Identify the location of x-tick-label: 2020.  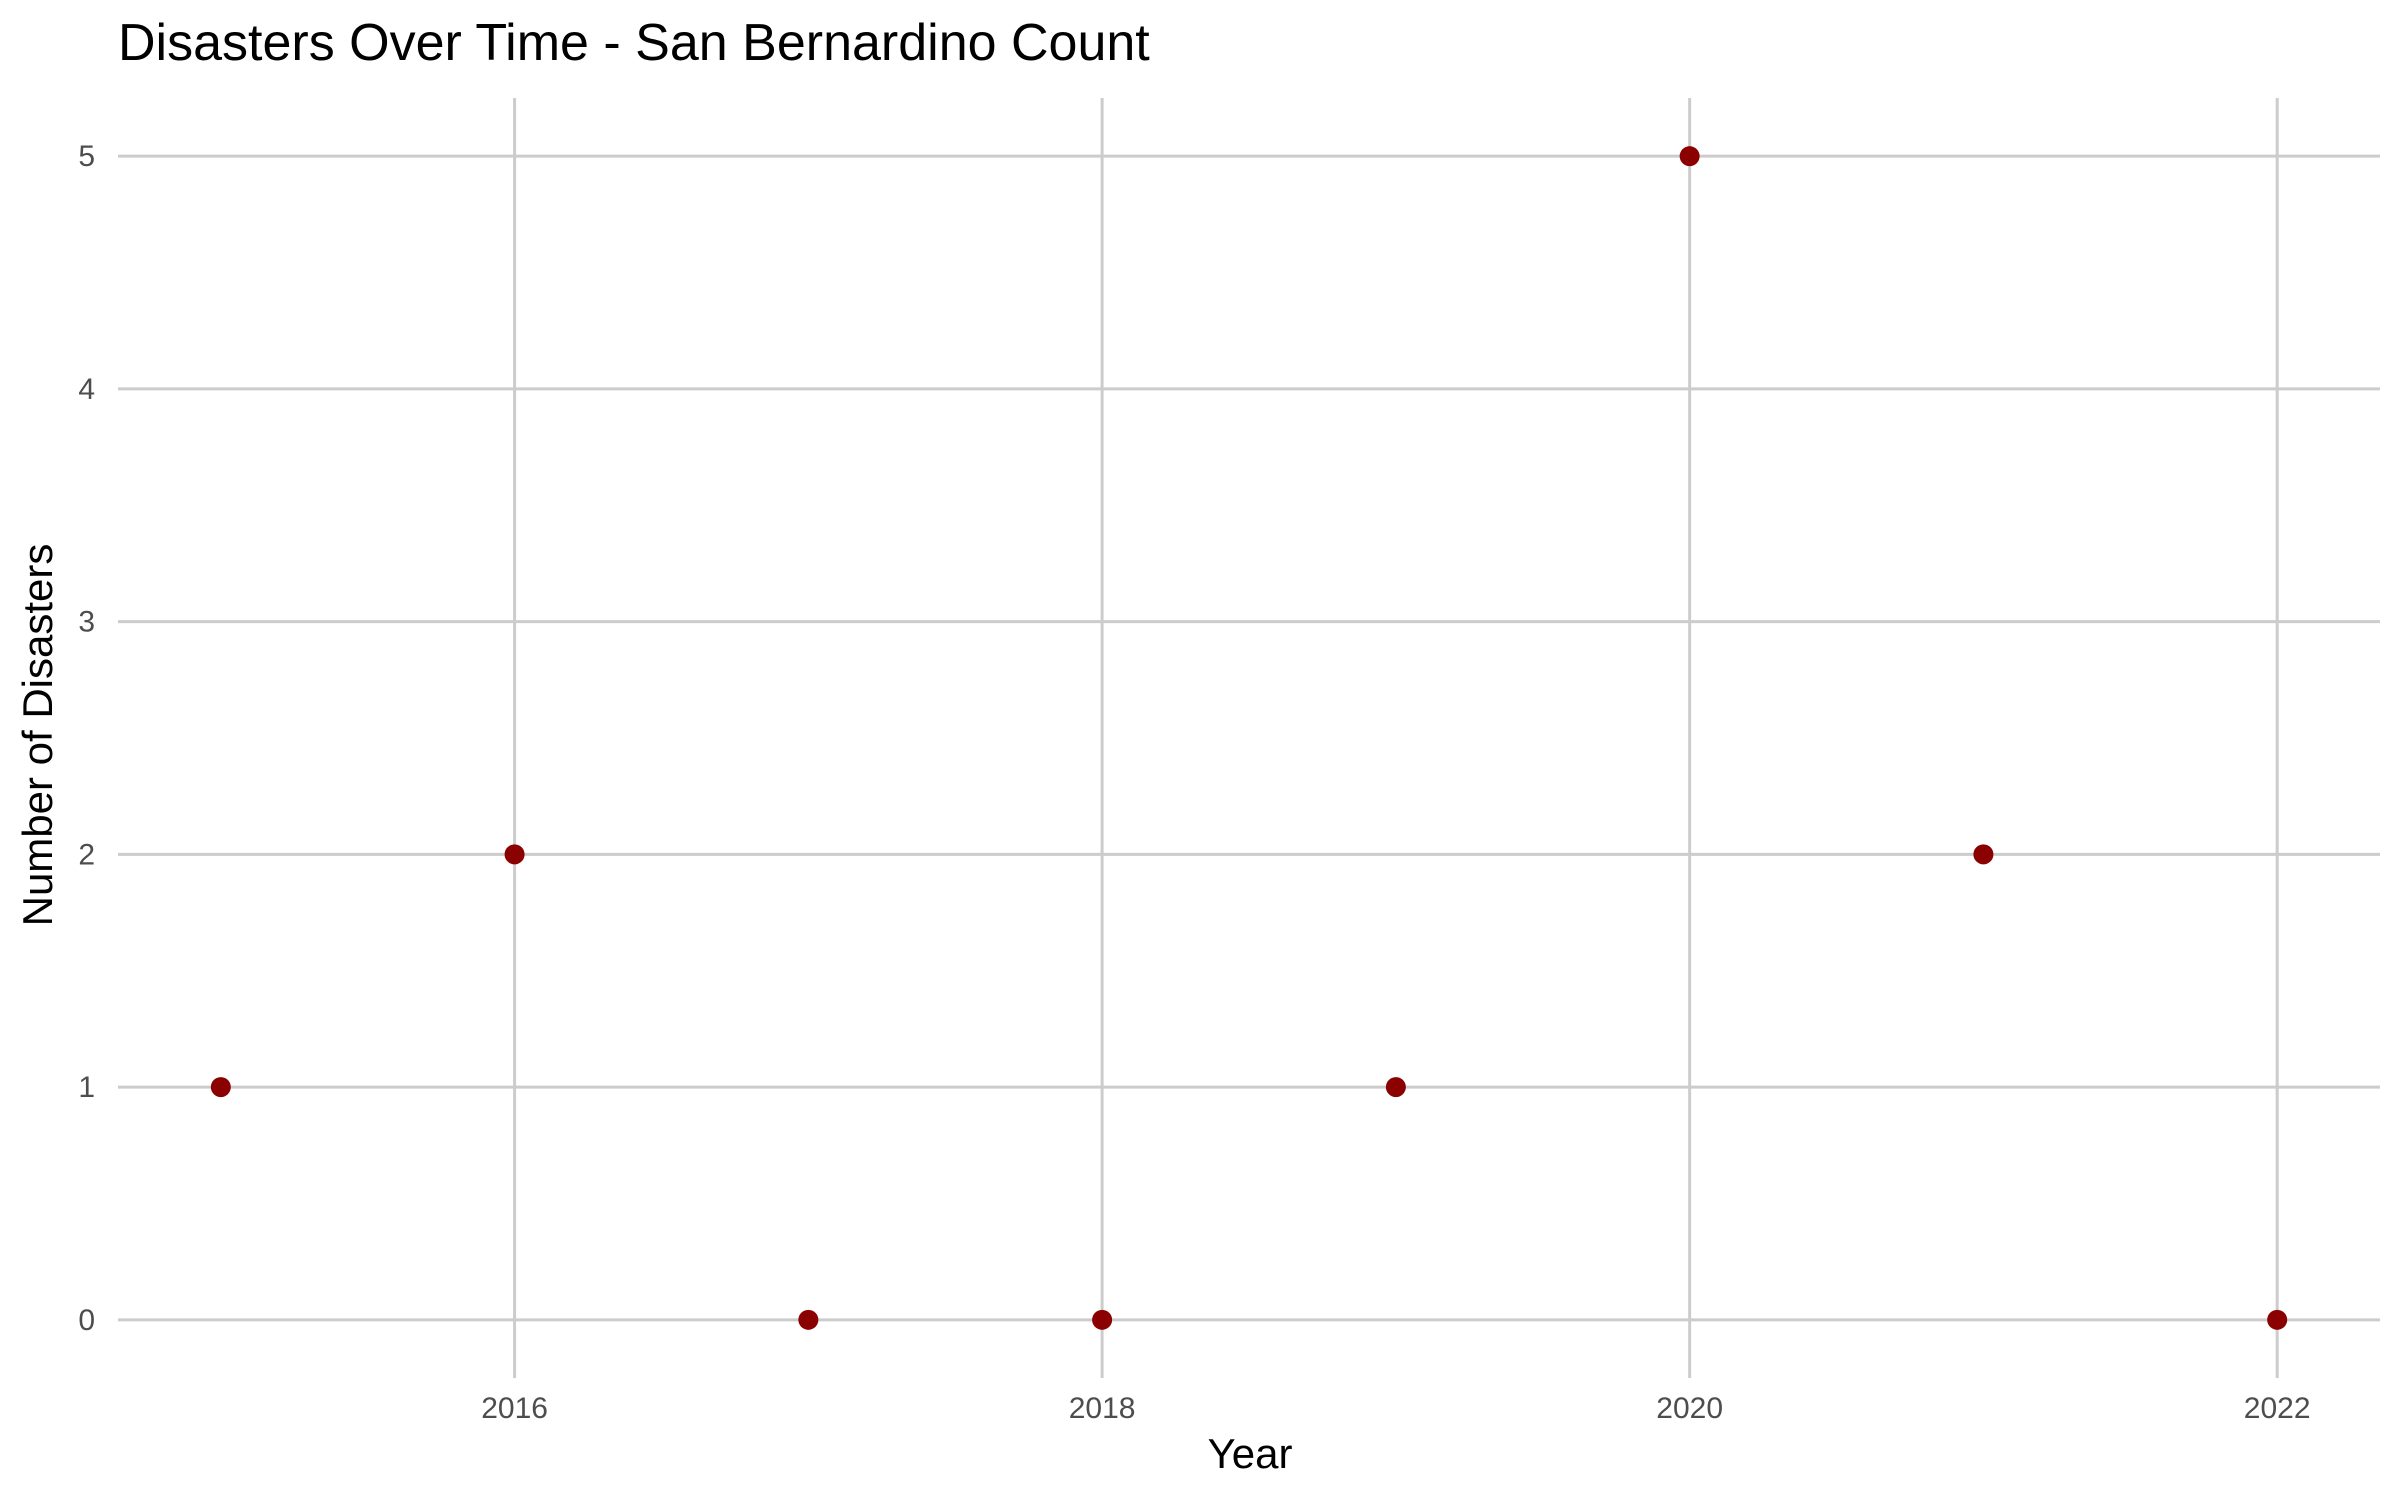
(1689, 1408).